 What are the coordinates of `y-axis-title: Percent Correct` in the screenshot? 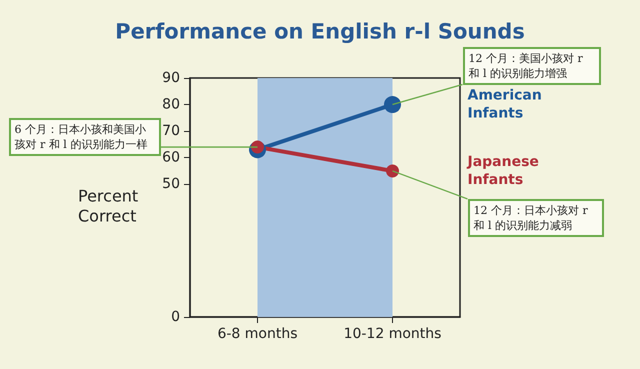 It's located at (111, 206).